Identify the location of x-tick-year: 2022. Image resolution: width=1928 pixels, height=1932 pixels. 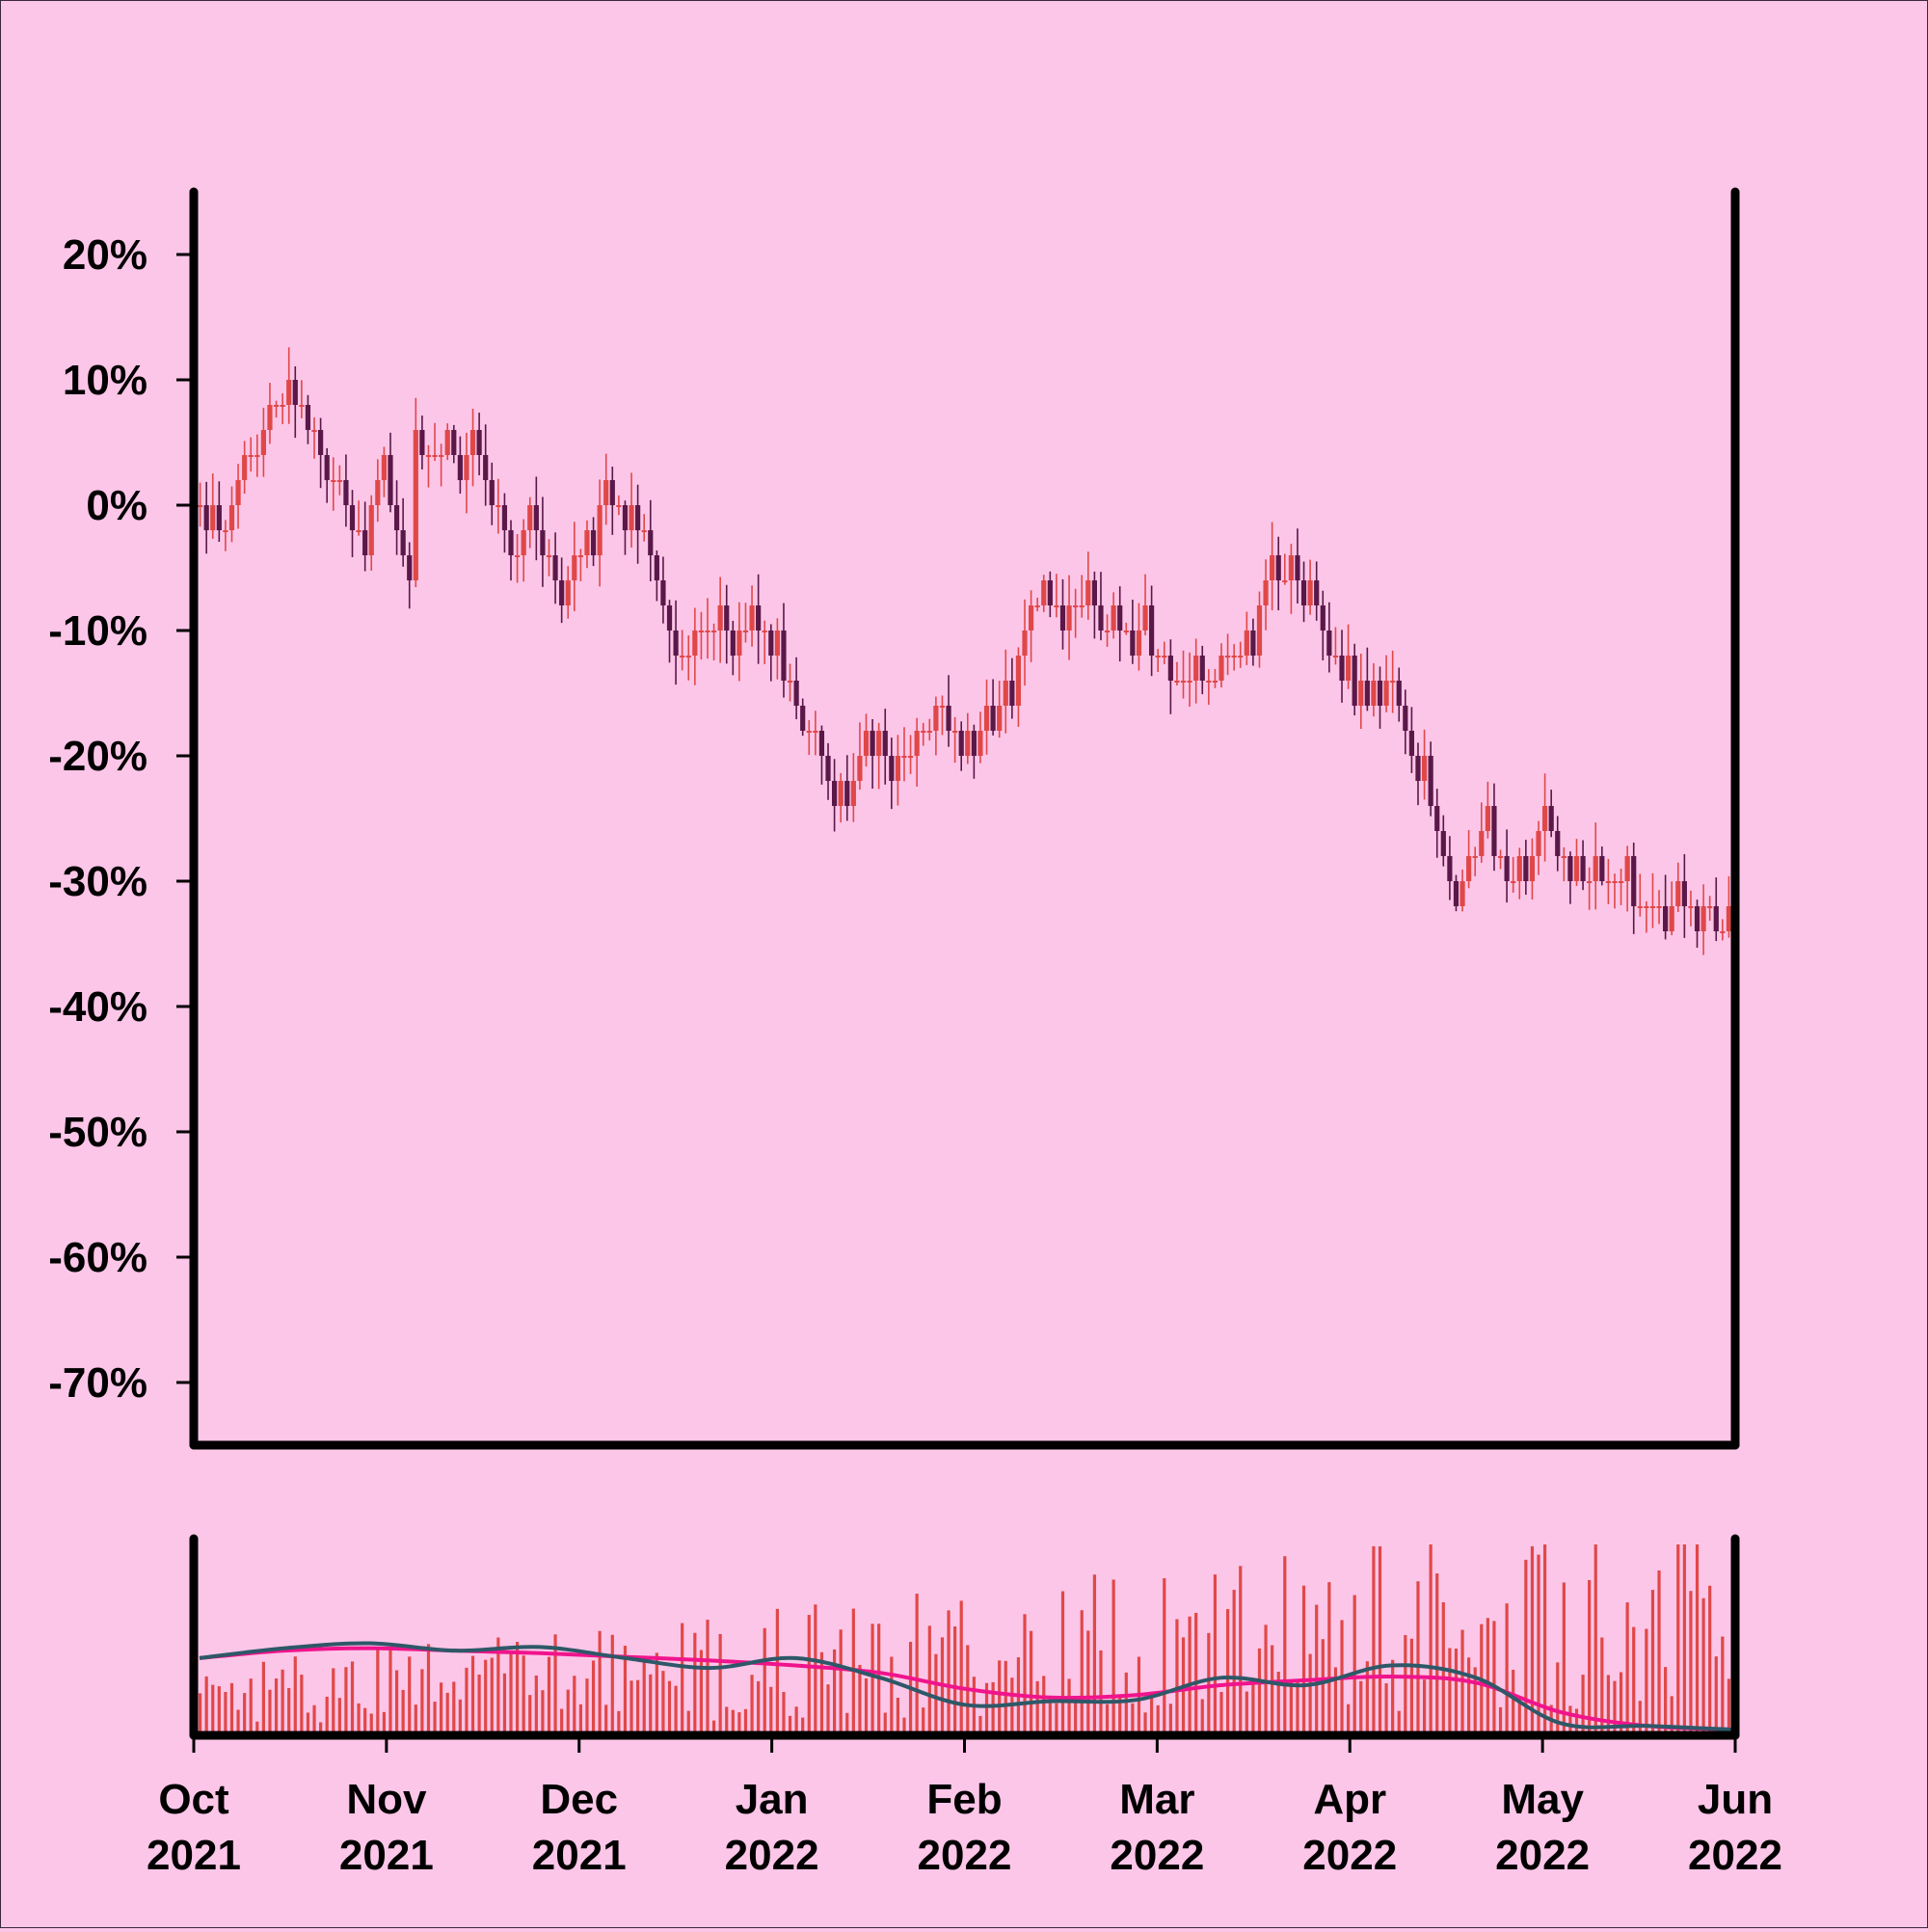
(1542, 1856).